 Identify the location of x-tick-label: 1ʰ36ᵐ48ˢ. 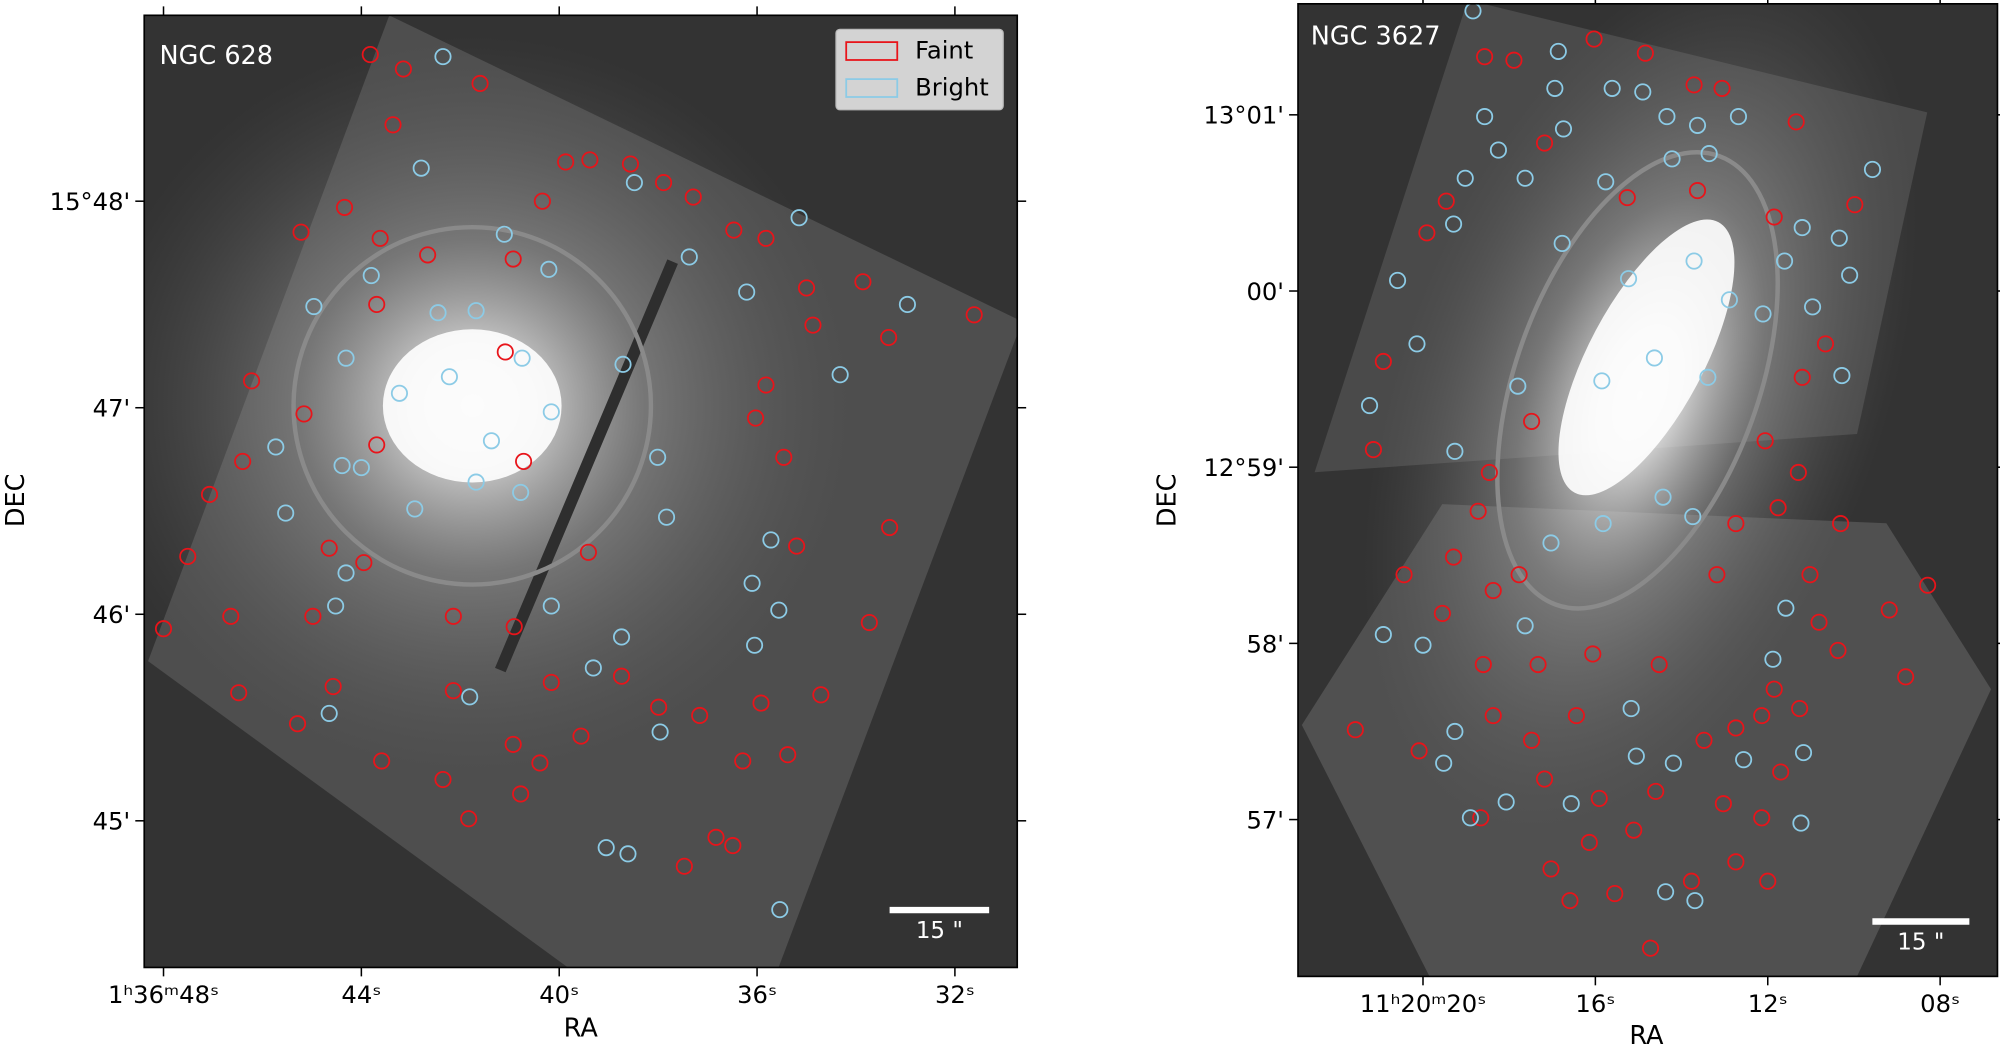
(163, 994).